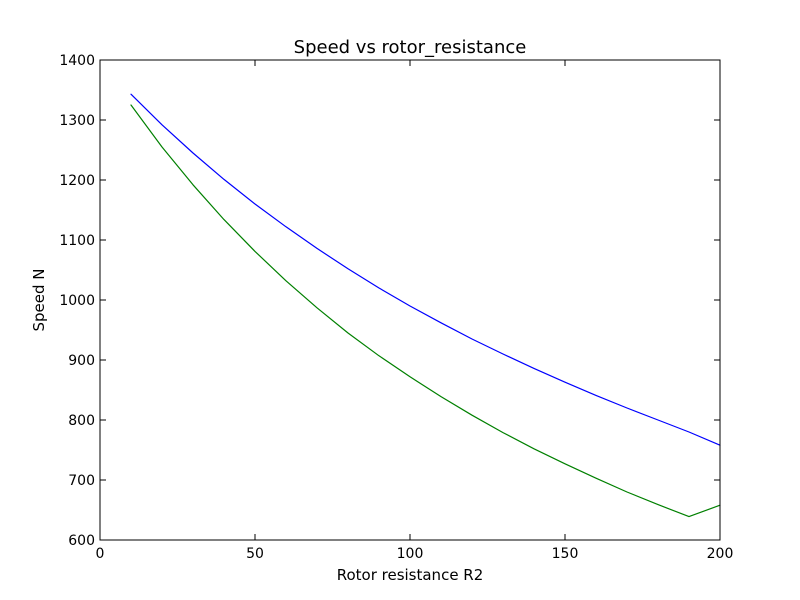  What do you see at coordinates (255, 554) in the screenshot?
I see `x-tick-label: 50` at bounding box center [255, 554].